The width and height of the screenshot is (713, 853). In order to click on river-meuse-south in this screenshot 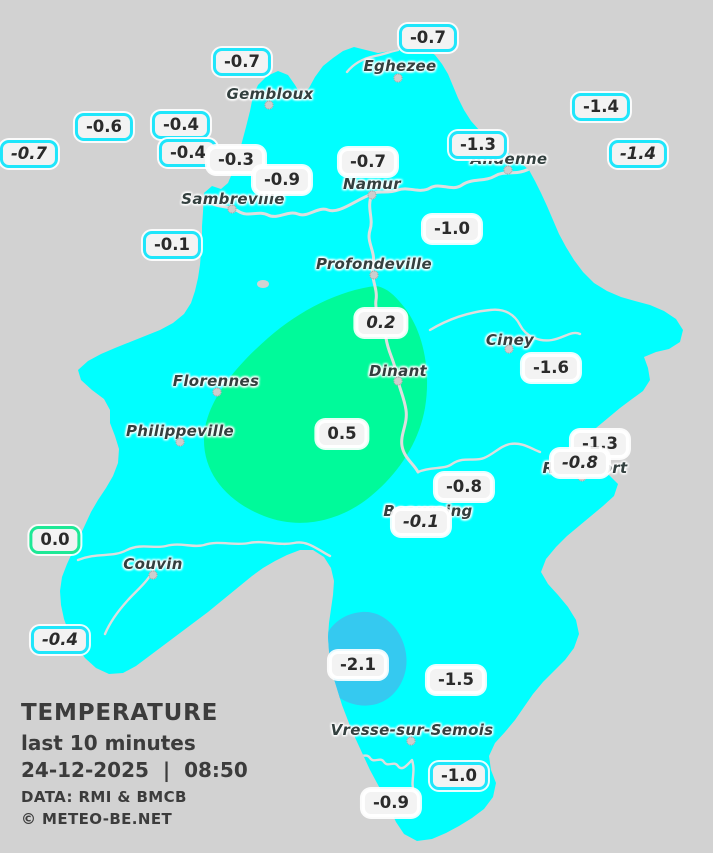, I will do `click(393, 333)`.